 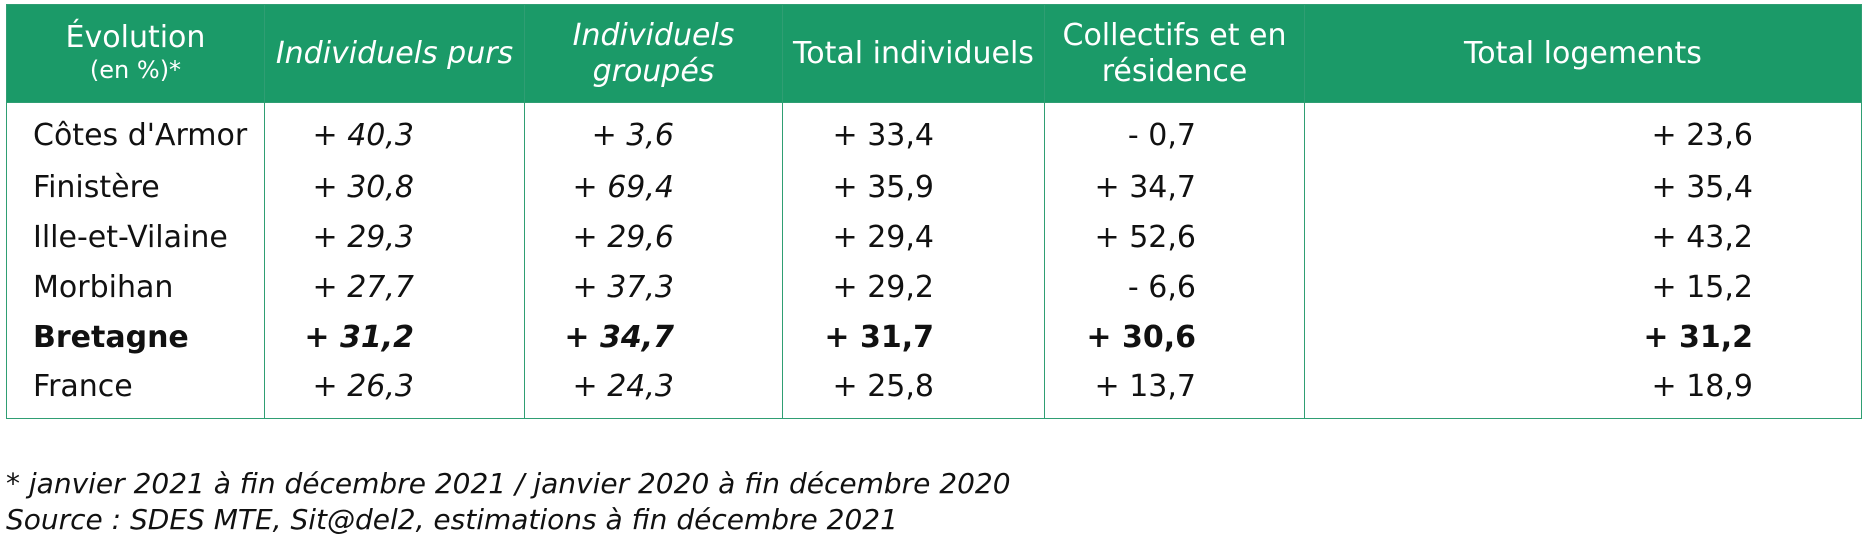 I want to click on cell-collectifs: - 6,6, so click(x=1174, y=287).